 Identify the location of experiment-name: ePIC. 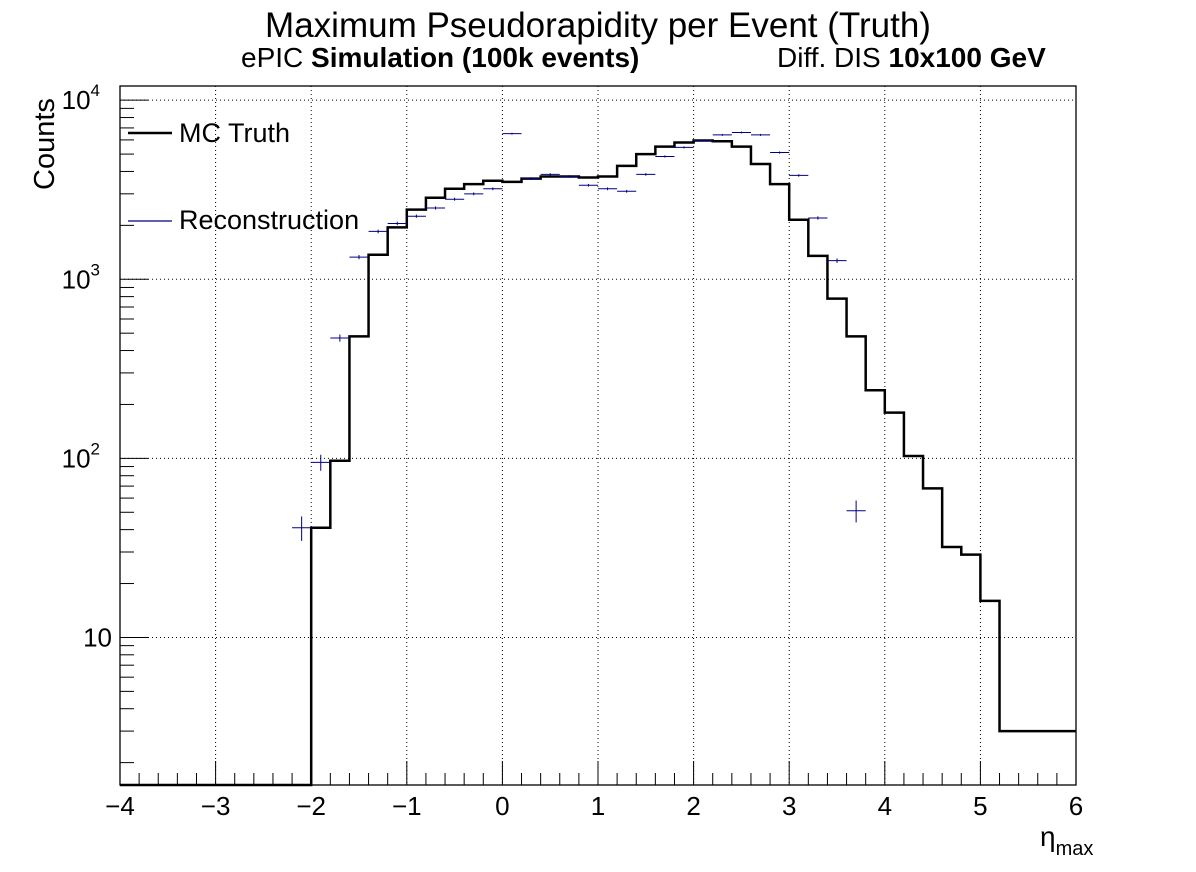
(272, 57).